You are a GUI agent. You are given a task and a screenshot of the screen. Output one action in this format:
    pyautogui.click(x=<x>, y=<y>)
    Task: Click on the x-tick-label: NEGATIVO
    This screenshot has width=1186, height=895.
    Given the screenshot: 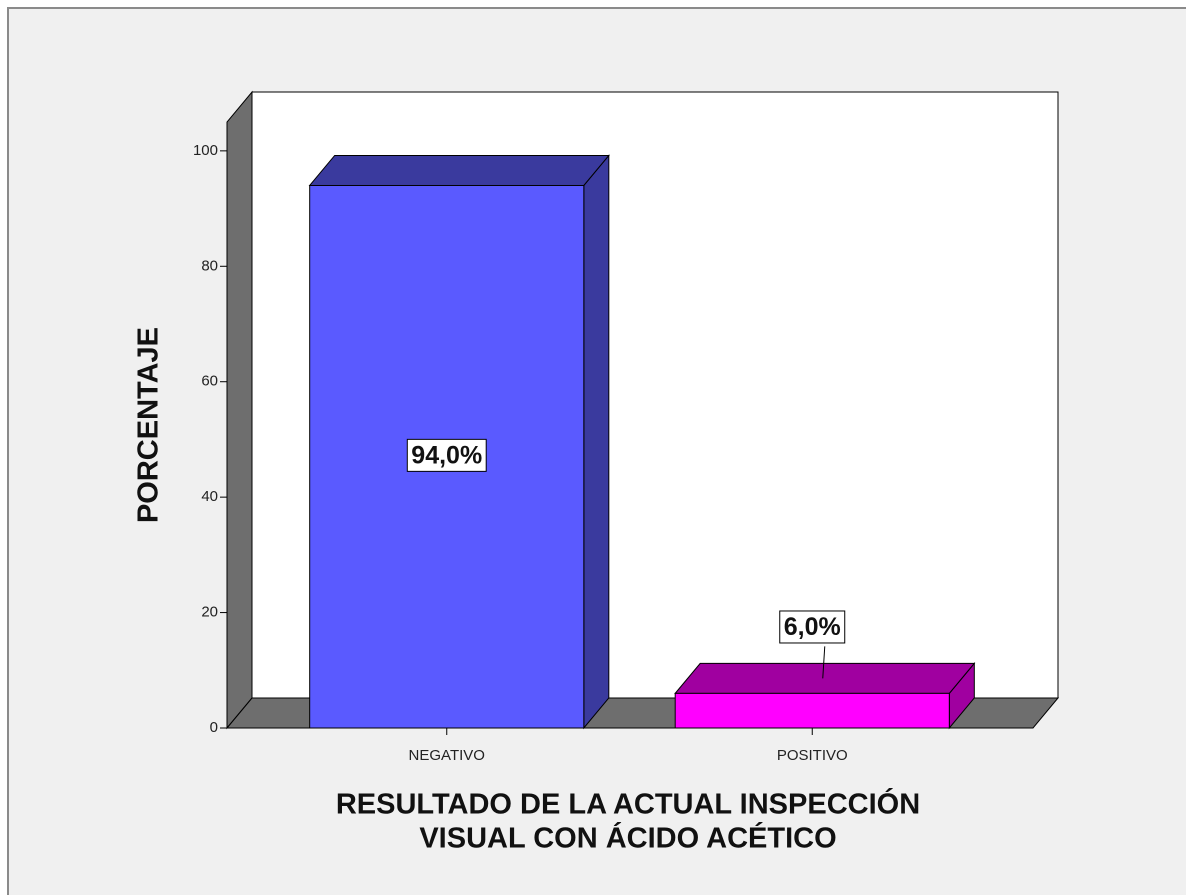 What is the action you would take?
    pyautogui.click(x=447, y=755)
    